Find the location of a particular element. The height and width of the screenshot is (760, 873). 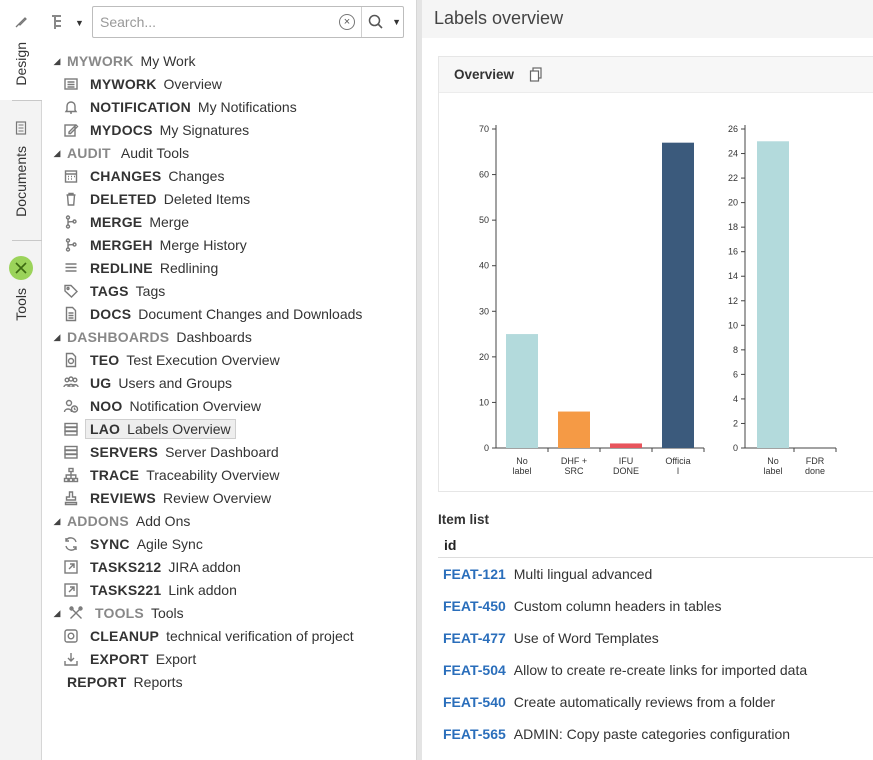

tree-item: REDLINE Redlining is located at coordinates (140, 268).